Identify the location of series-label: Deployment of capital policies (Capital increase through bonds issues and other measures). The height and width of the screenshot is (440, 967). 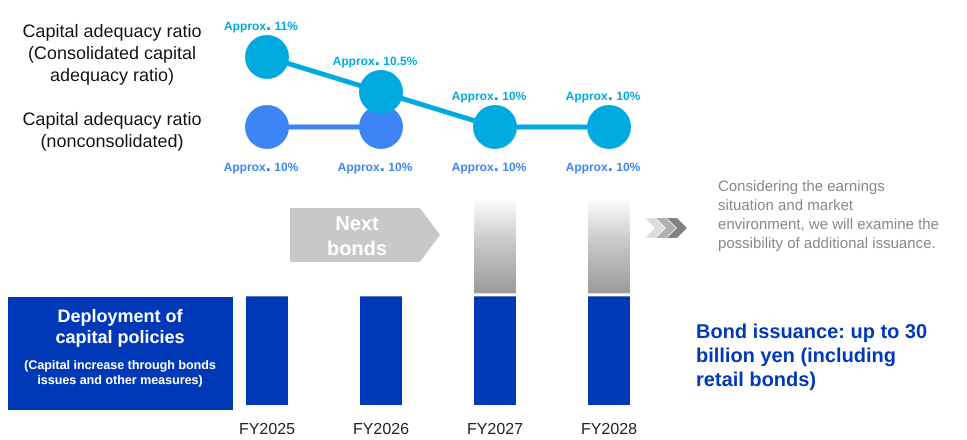
(120, 346).